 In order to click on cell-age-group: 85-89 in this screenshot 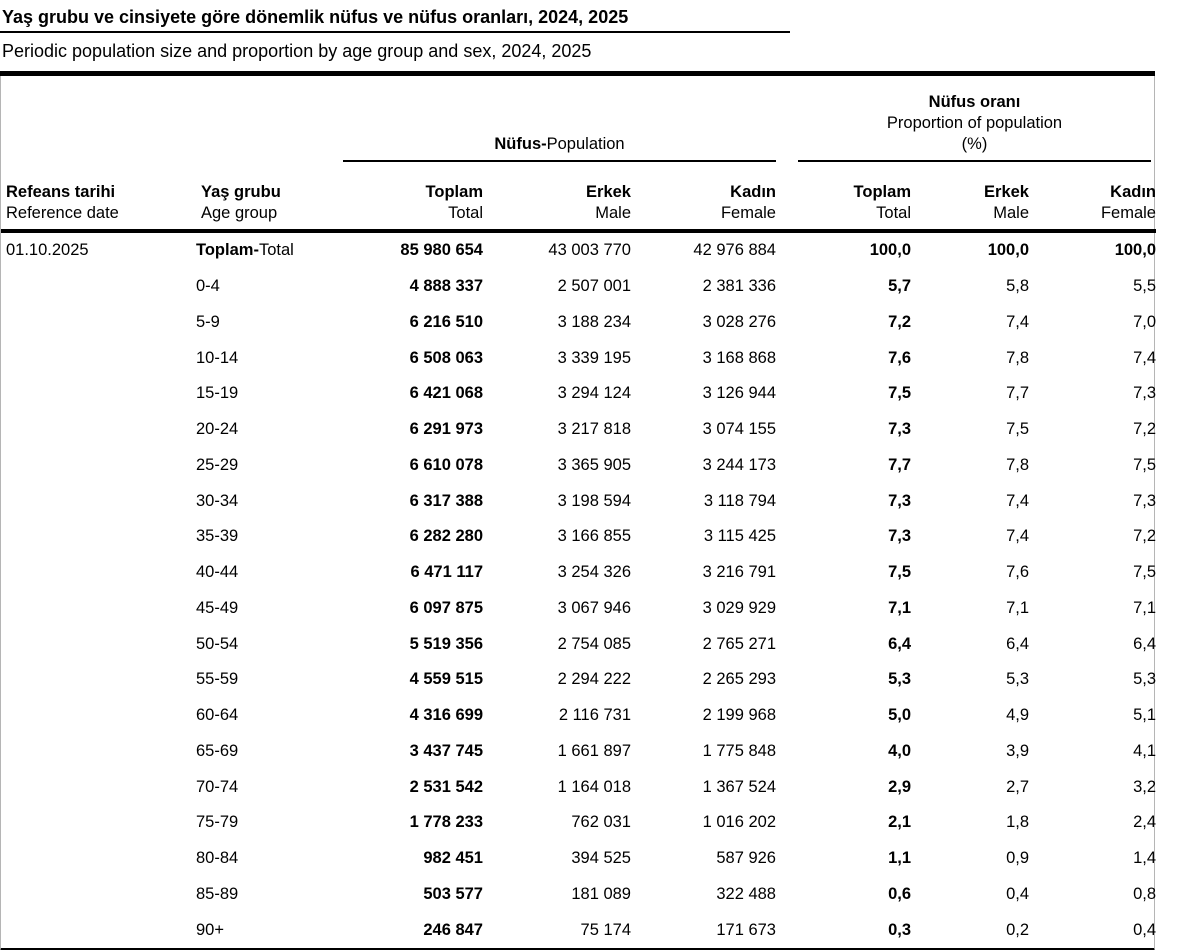, I will do `click(217, 893)`.